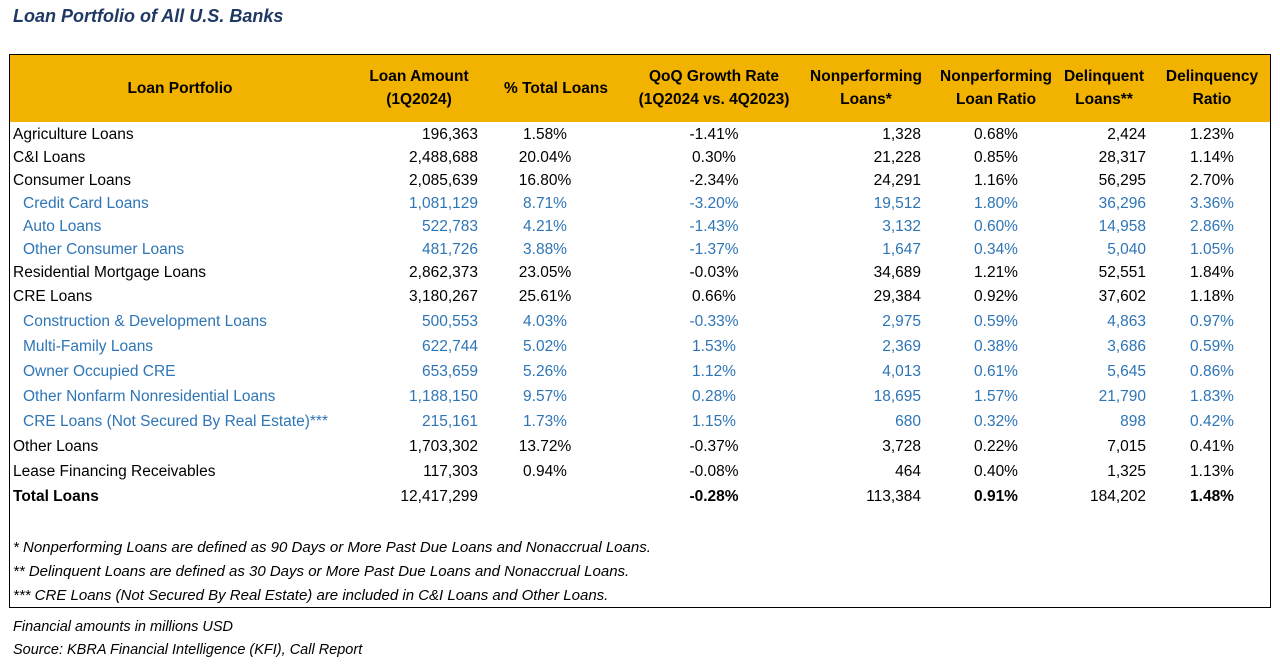 The height and width of the screenshot is (669, 1280). I want to click on table-cell: Multi-Family Loans, so click(88, 346).